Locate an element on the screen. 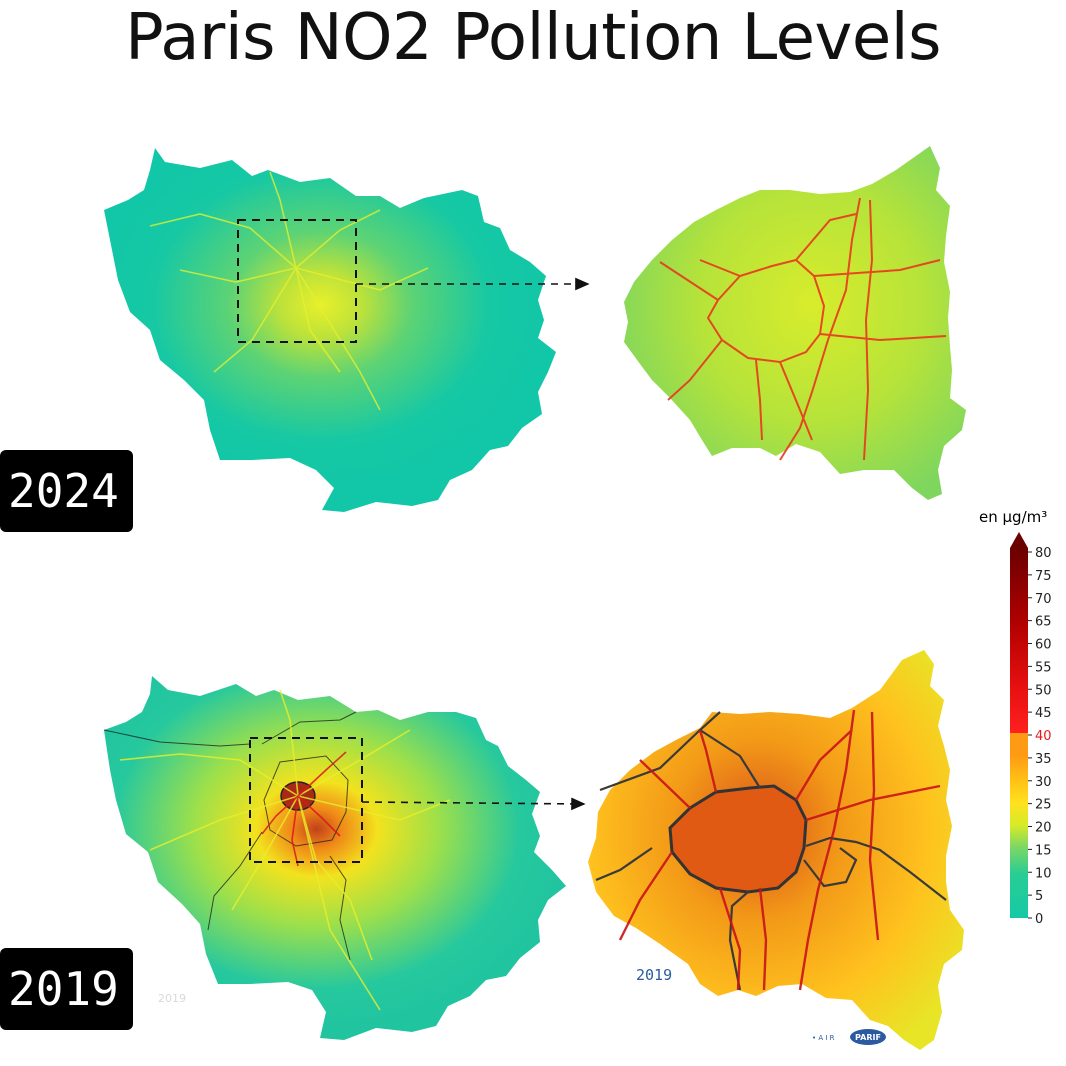  legend-unit: en µg/m³ is located at coordinates (1013, 517).